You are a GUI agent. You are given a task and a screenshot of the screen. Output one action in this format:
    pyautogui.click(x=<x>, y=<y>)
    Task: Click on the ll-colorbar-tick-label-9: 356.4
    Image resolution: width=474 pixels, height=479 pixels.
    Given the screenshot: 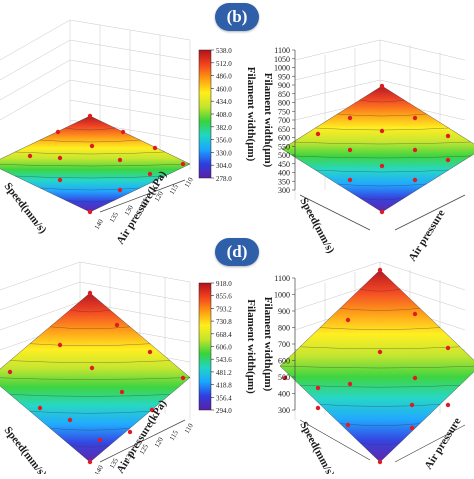 What is the action you would take?
    pyautogui.click(x=224, y=398)
    